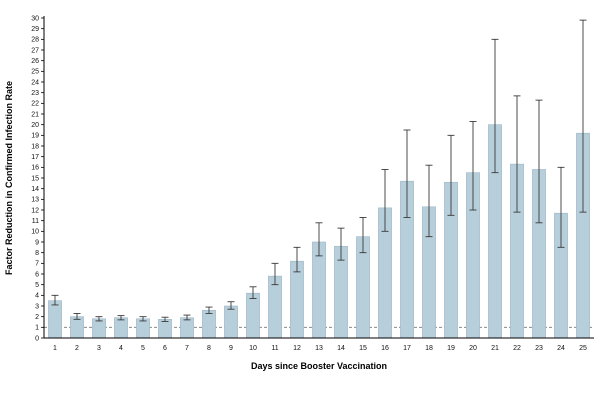  I want to click on x-tick-label: 20, so click(473, 348).